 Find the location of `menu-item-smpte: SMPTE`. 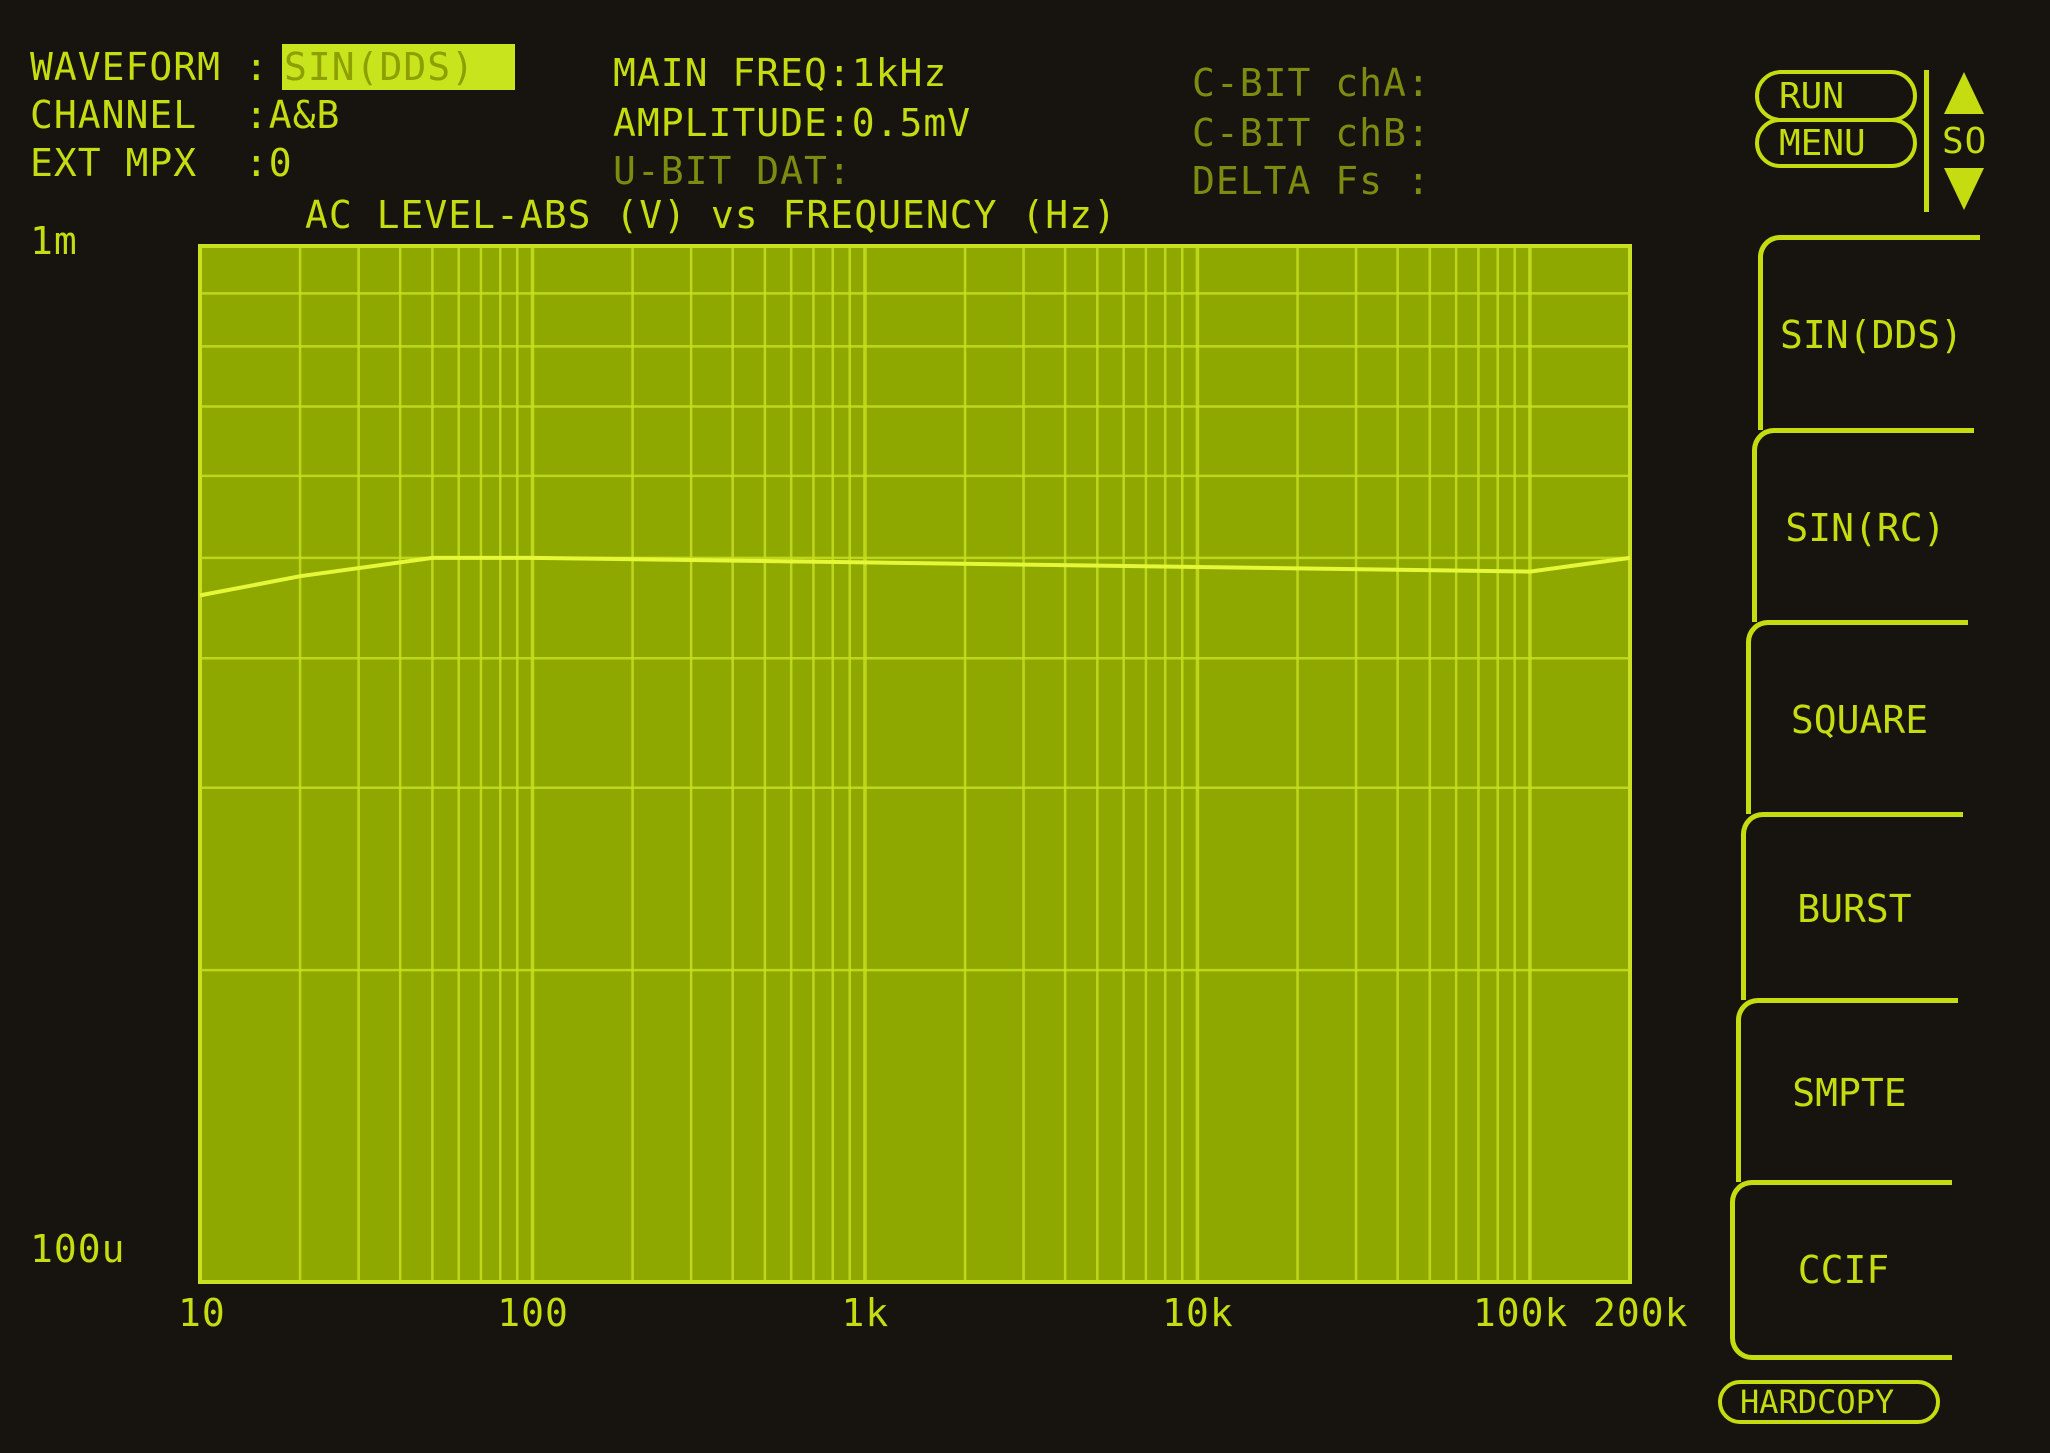

menu-item-smpte: SMPTE is located at coordinates (1847, 1090).